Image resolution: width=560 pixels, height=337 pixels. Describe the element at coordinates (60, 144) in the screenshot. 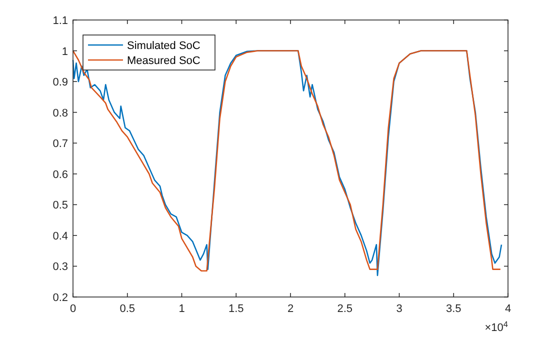

I see `y-tick-label: 0.7` at that location.